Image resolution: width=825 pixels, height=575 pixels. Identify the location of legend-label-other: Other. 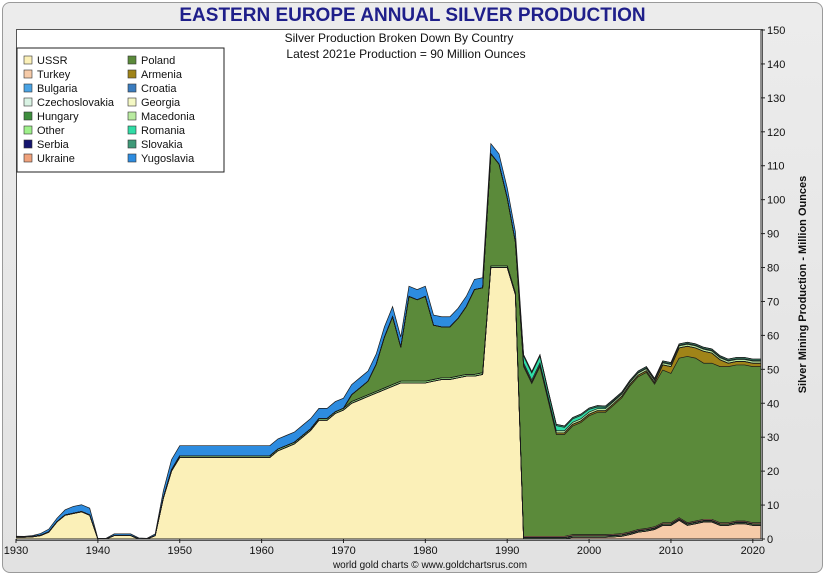
(51, 131).